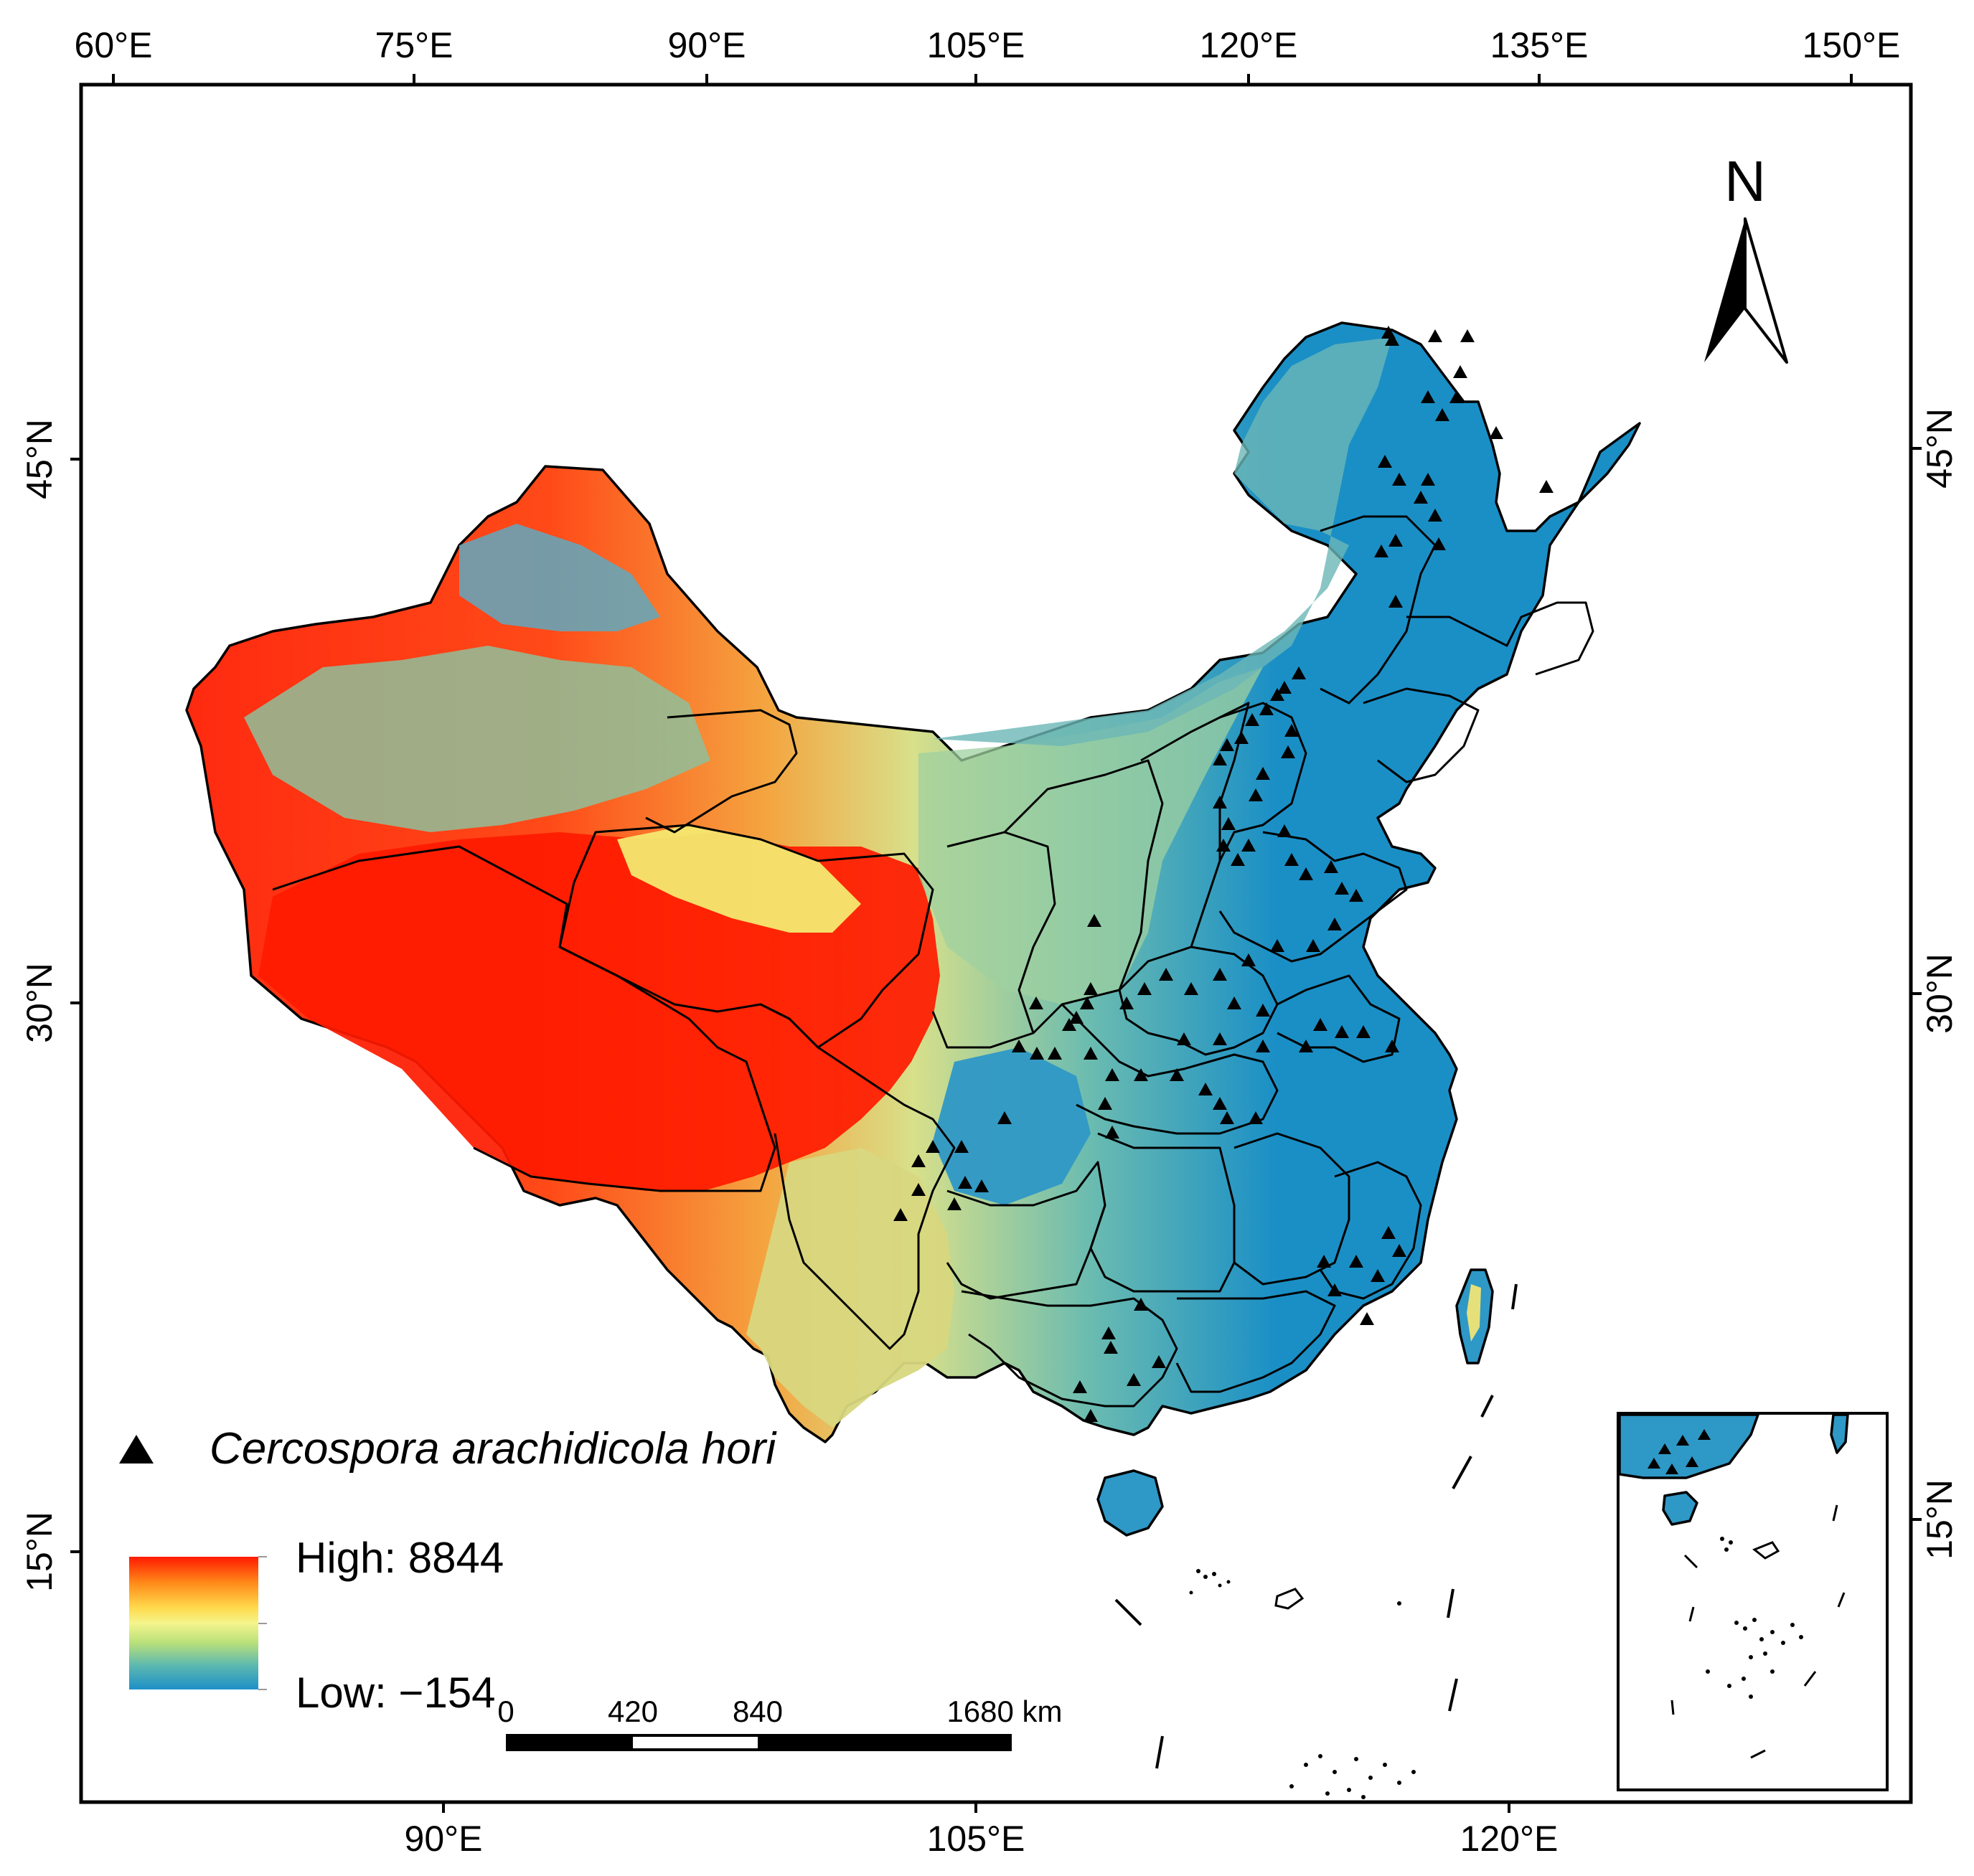  I want to click on top-axis, so click(982, 79).